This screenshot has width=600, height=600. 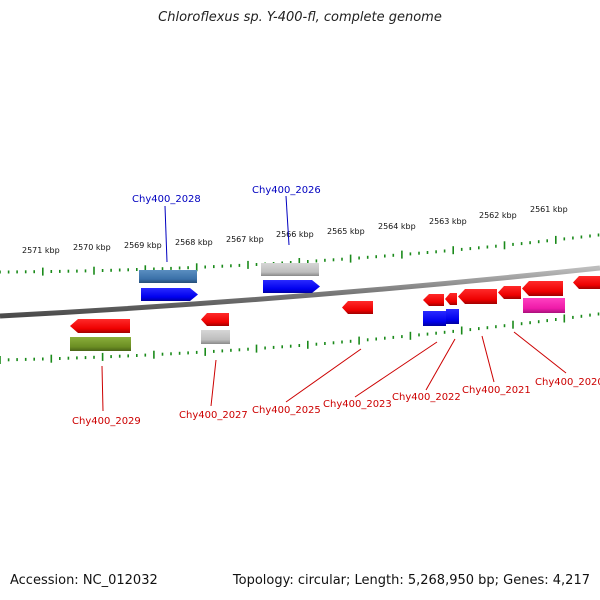 What do you see at coordinates (166, 228) in the screenshot?
I see `gene-label-chy400-2028: Chy400_2028` at bounding box center [166, 228].